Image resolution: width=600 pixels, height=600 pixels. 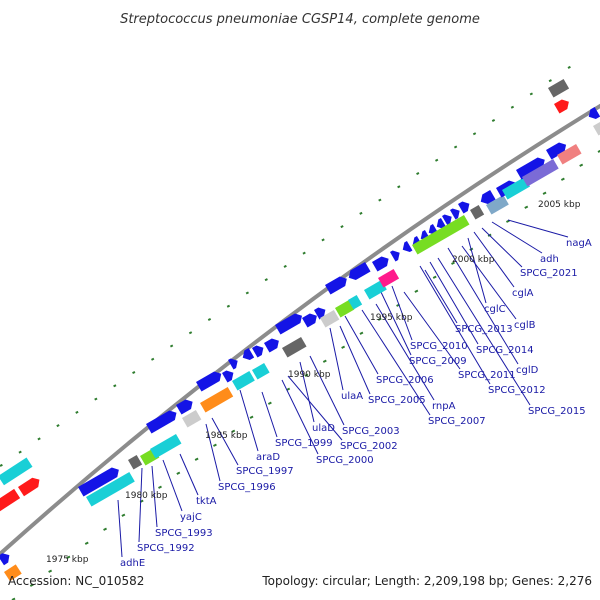 What do you see at coordinates (191, 517) in the screenshot?
I see `gene-label: yajC` at bounding box center [191, 517].